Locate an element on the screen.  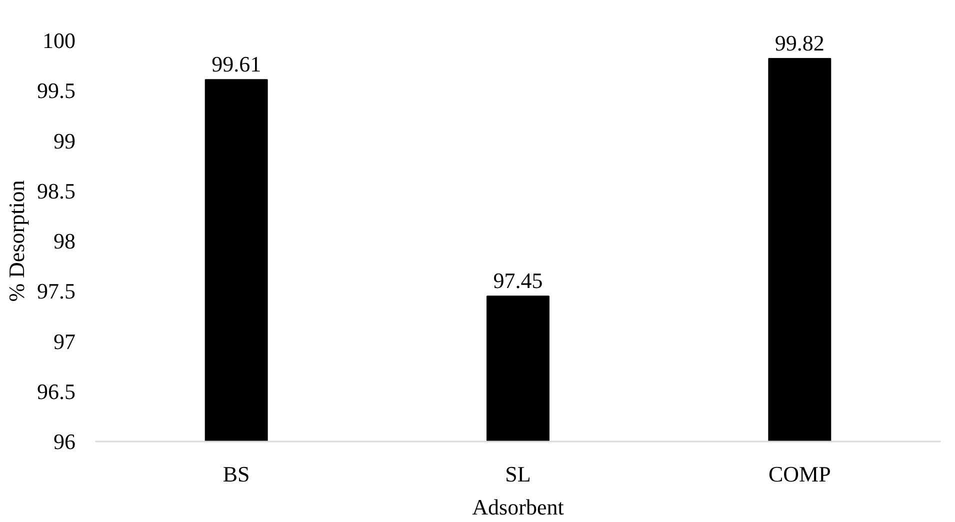
y-tick-label: 98.5 is located at coordinates (56, 191).